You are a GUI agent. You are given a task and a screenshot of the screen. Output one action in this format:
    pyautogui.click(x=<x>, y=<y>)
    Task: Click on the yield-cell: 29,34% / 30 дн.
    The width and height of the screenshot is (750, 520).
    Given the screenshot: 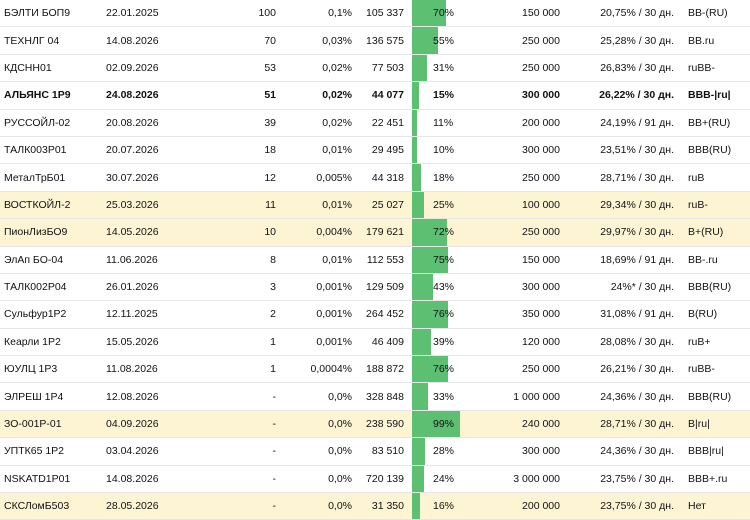 What is the action you would take?
    pyautogui.click(x=617, y=205)
    